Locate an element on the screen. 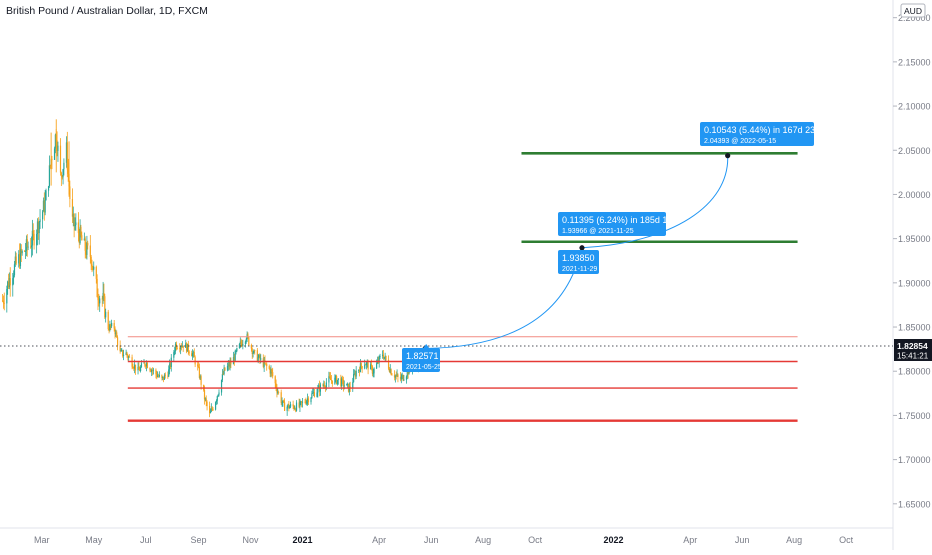 The image size is (932, 555). y-tick-label: 2.00000 is located at coordinates (914, 195).